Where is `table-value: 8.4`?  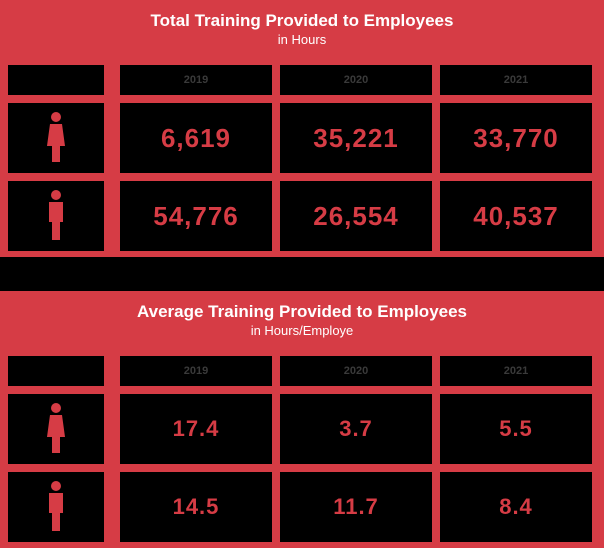
table-value: 8.4 is located at coordinates (516, 506).